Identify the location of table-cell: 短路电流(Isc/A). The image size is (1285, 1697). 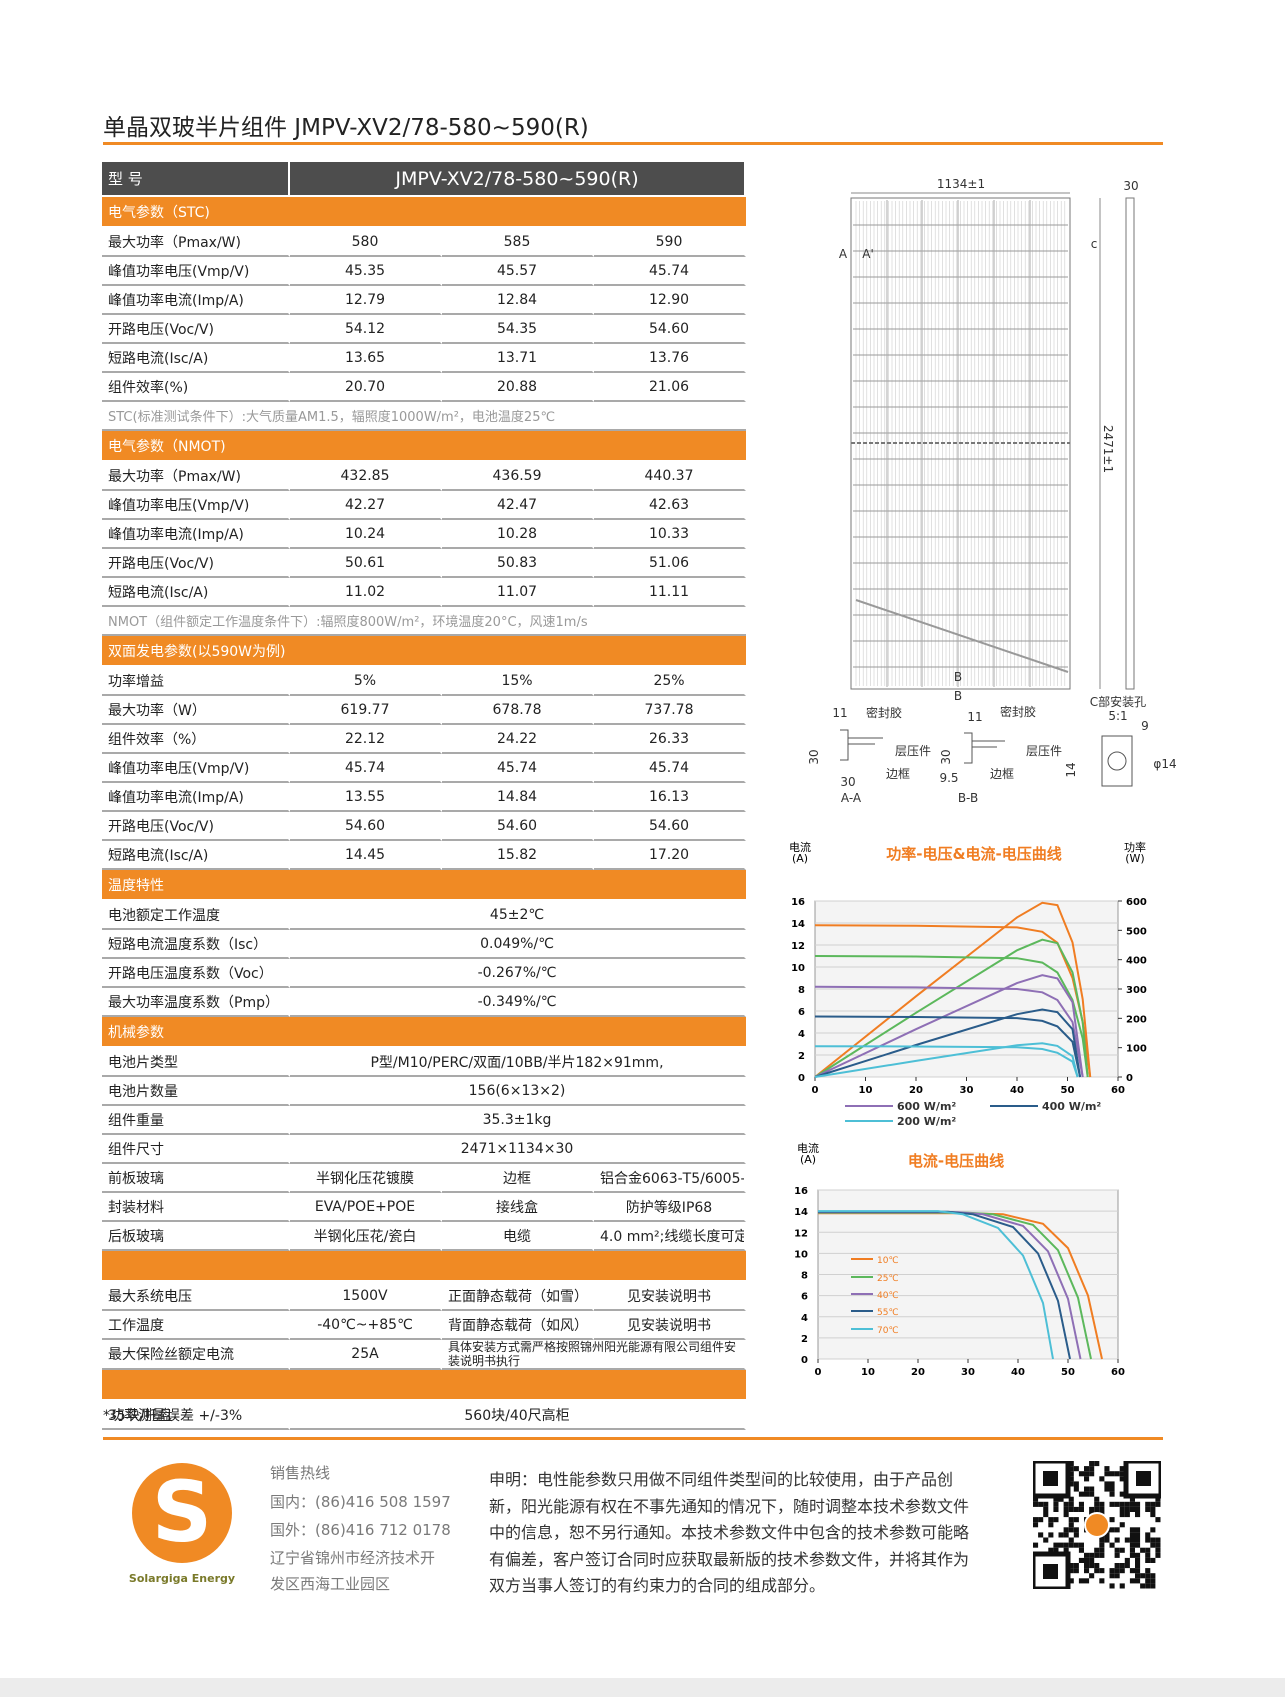
(196, 592).